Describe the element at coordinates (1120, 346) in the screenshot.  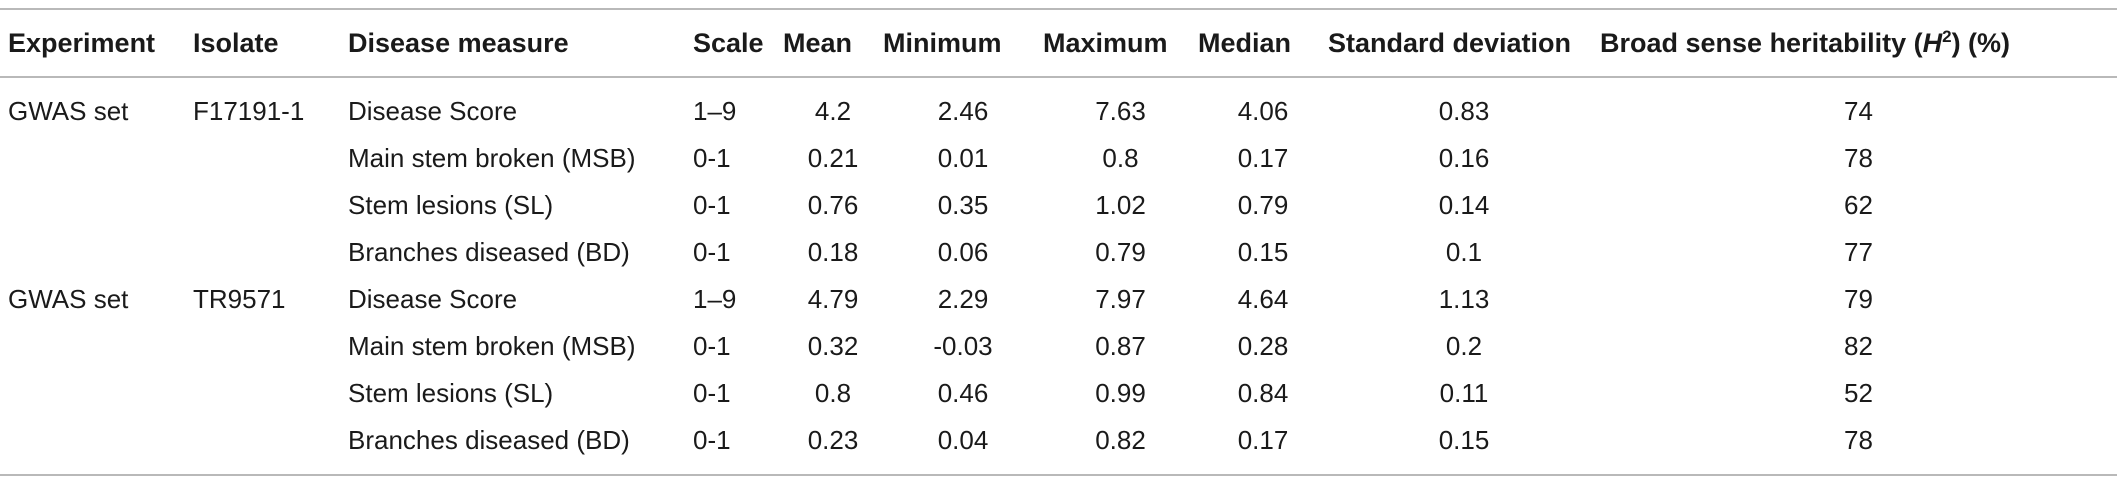
I see `cell-maximum: 0.87` at that location.